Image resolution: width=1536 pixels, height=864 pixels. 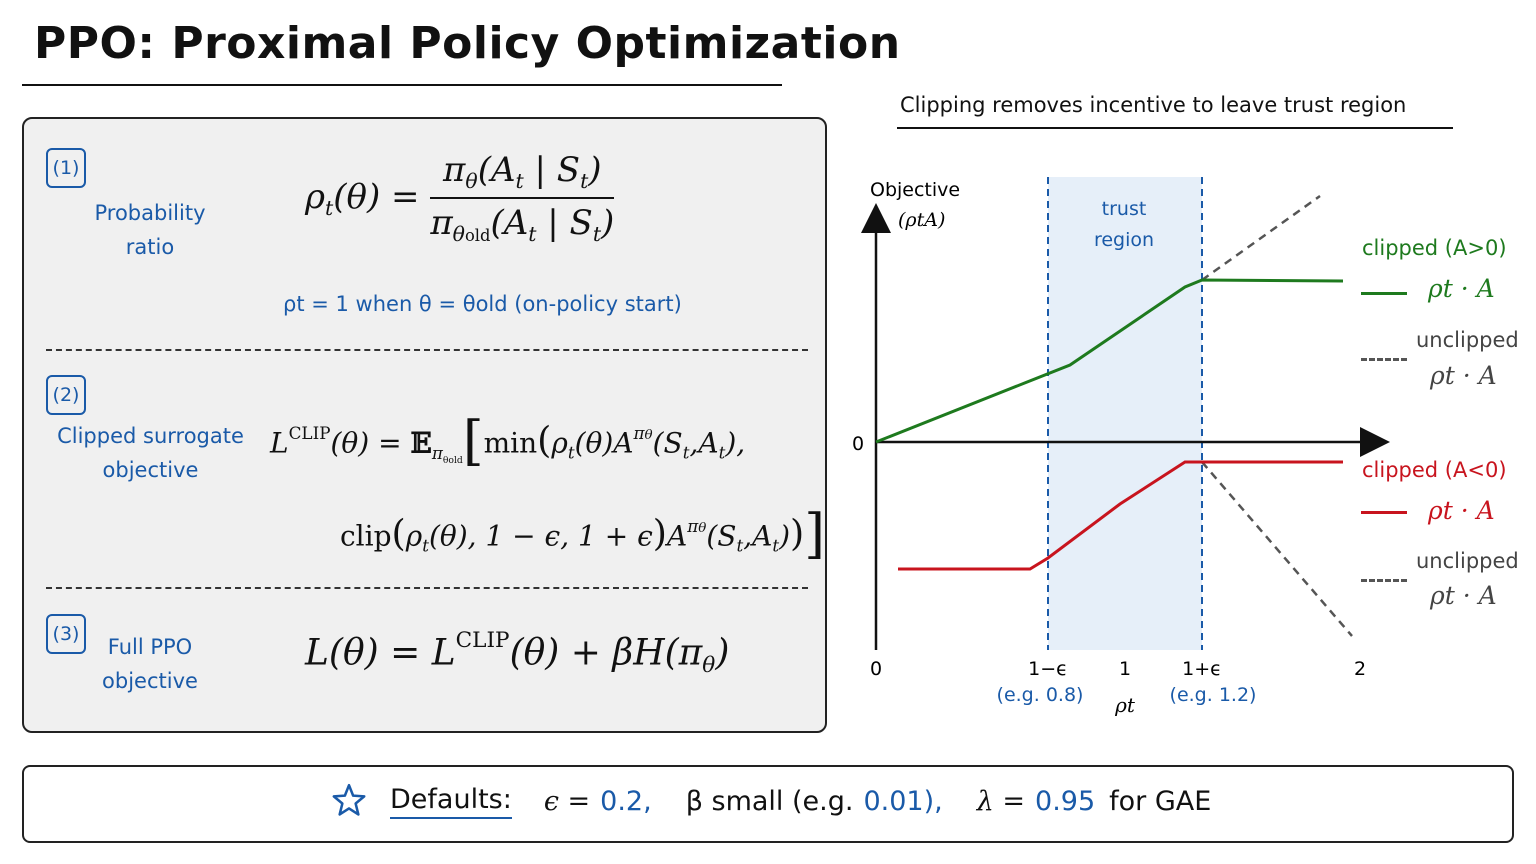 What do you see at coordinates (150, 470) in the screenshot?
I see `section-2-label-line2: objective` at bounding box center [150, 470].